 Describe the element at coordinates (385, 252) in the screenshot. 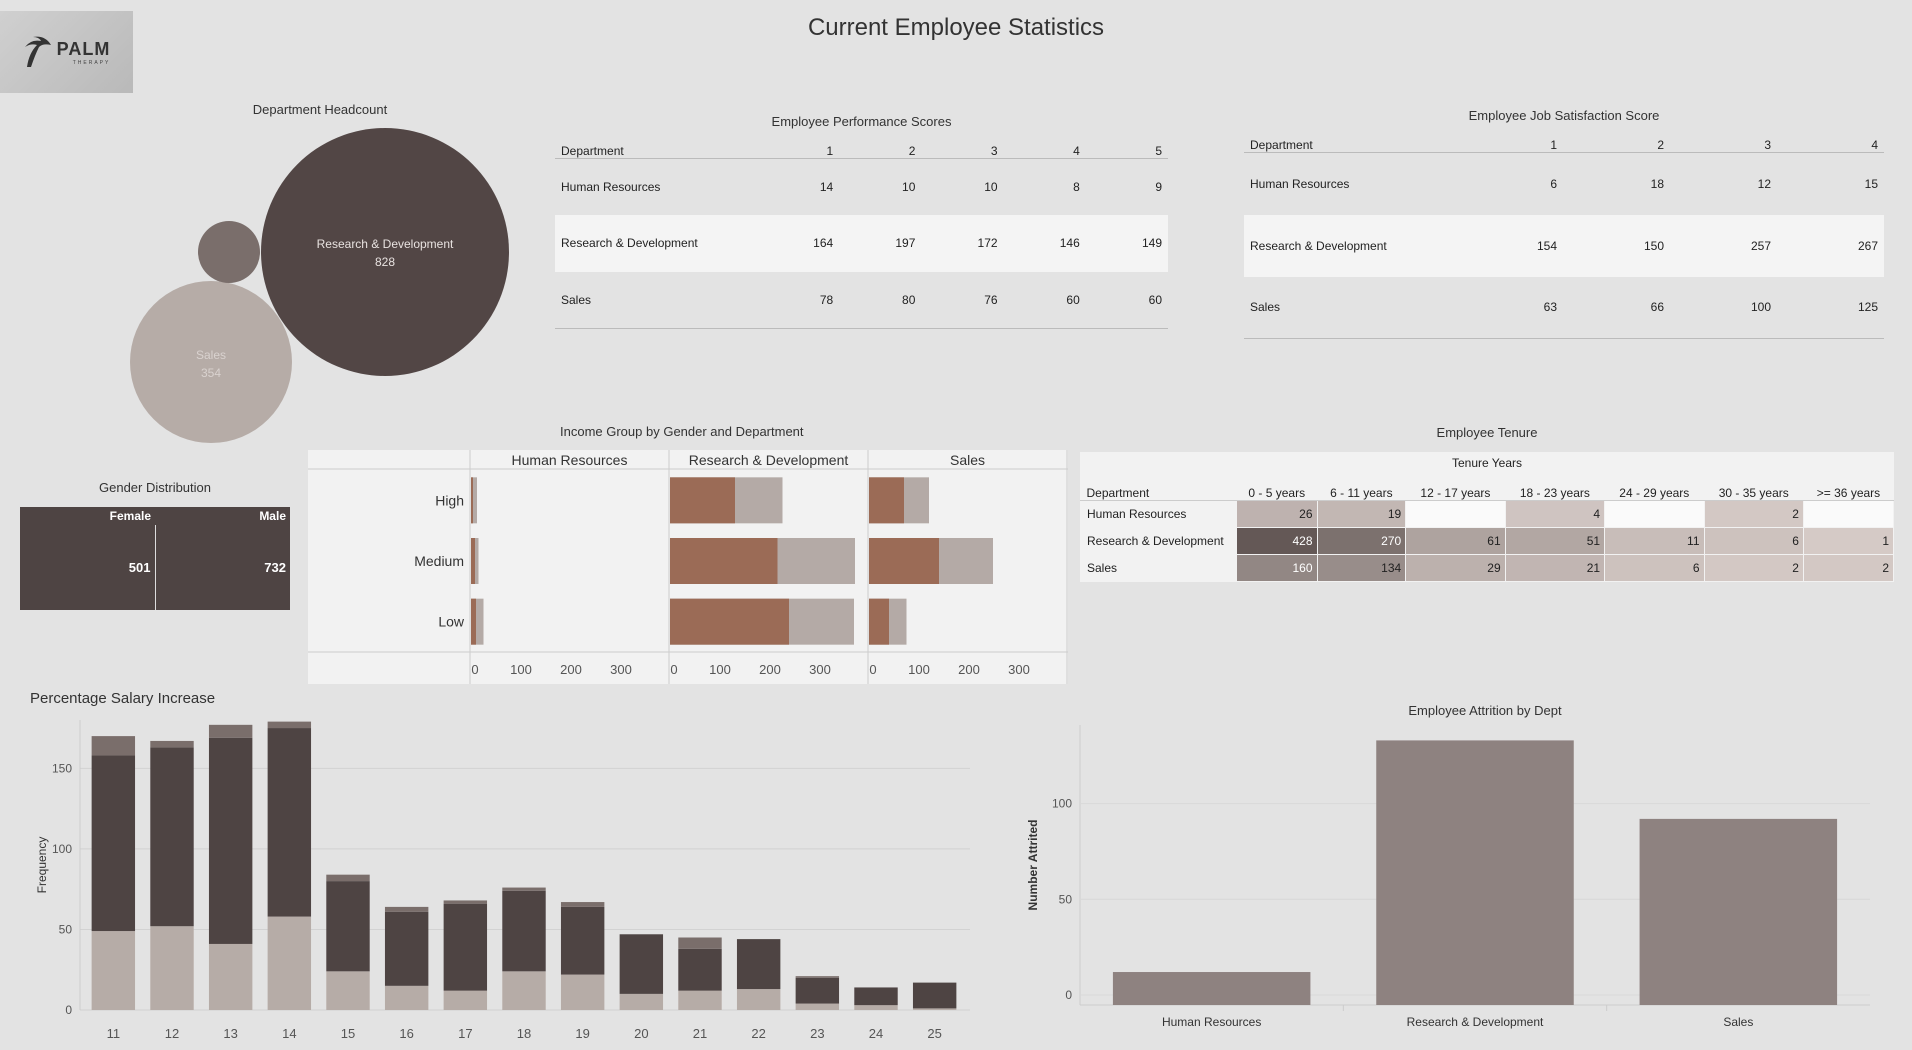

I see `bubble-research-development` at that location.